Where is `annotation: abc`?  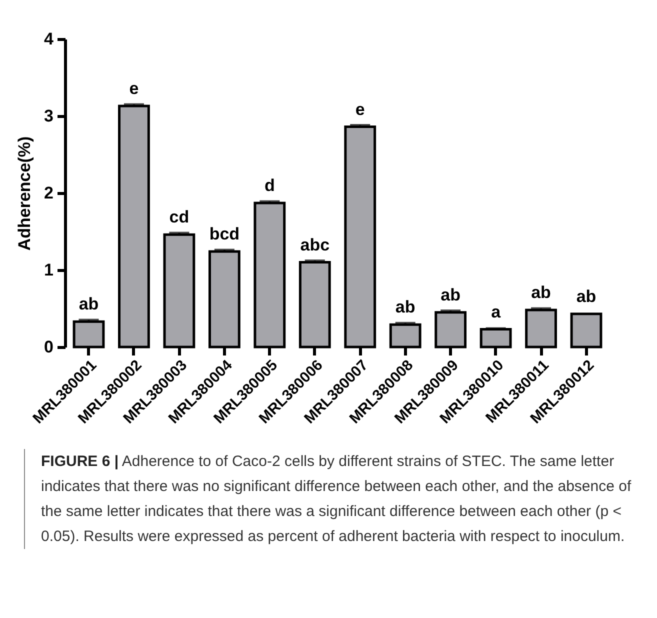 annotation: abc is located at coordinates (315, 244).